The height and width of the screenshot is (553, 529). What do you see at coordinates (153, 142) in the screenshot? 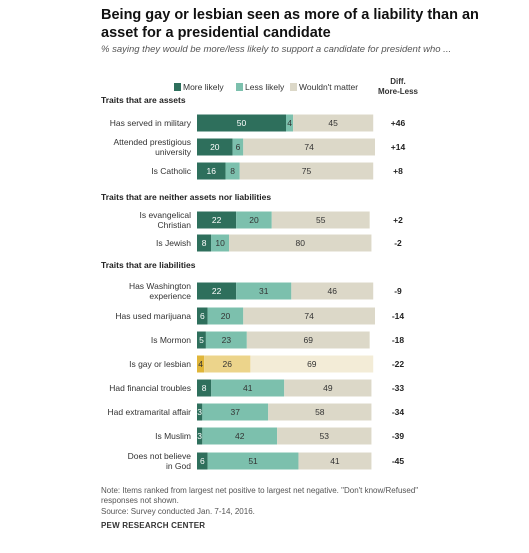
I see `row-label: Attended prestigious` at bounding box center [153, 142].